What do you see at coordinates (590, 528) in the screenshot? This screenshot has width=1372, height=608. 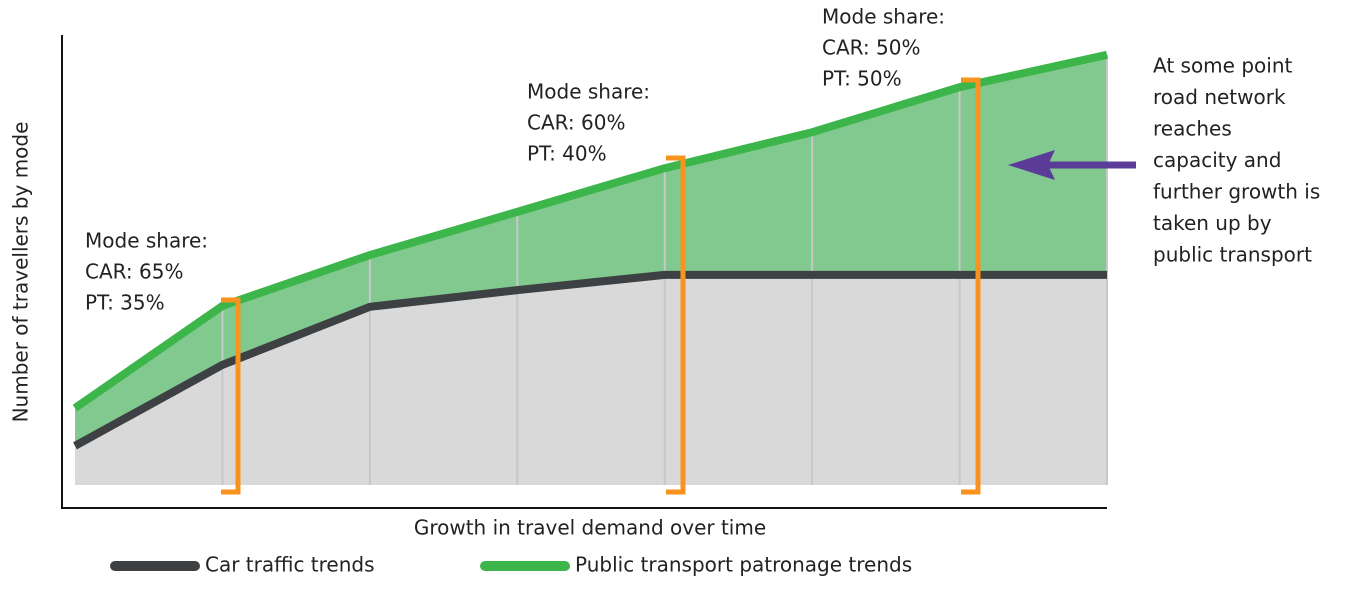 I see `x-axis-label: Growth in travel demand over time` at bounding box center [590, 528].